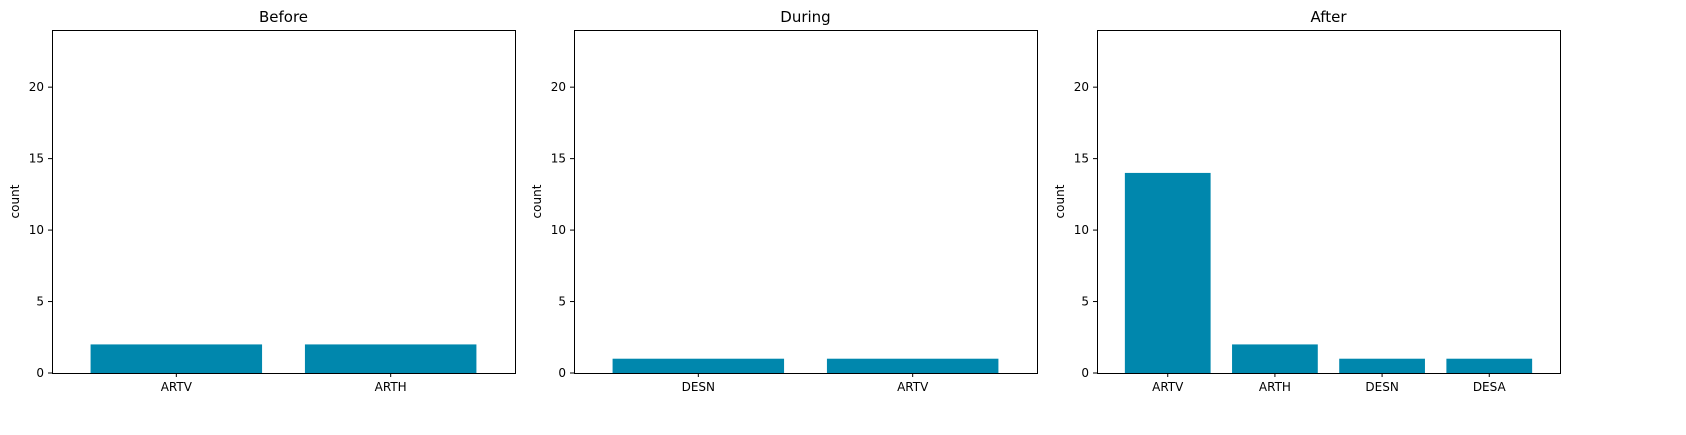  What do you see at coordinates (284, 383) in the screenshot?
I see `x-axis-ticks: ARTV ARTH` at bounding box center [284, 383].